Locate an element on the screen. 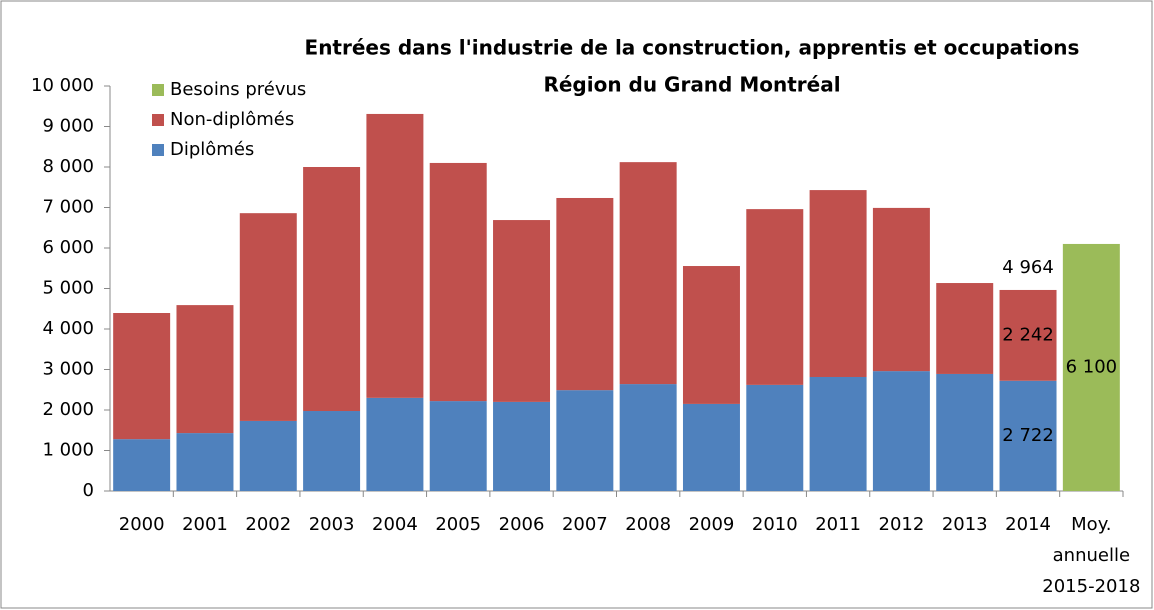 Image resolution: width=1154 pixels, height=610 pixels. value-label: 6 100 is located at coordinates (1092, 366).